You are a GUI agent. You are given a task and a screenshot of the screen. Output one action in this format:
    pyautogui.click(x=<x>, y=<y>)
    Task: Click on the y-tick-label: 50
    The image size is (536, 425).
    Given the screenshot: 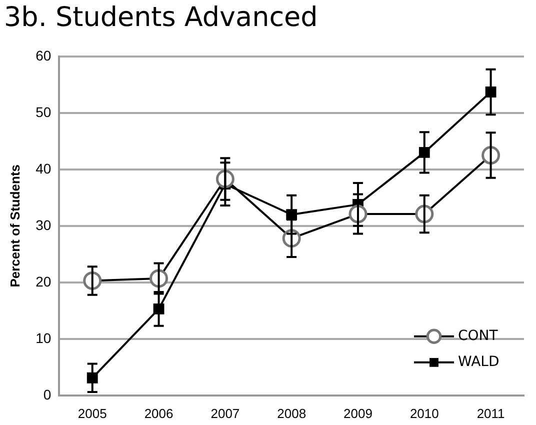 What is the action you would take?
    pyautogui.click(x=44, y=112)
    